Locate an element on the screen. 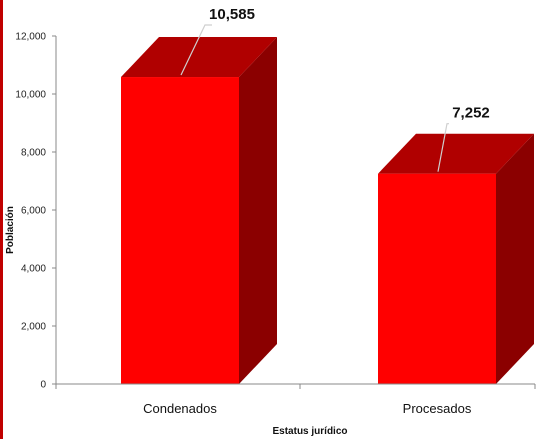 Image resolution: width=540 pixels, height=439 pixels. y-tick-label: 8,000 is located at coordinates (33, 153).